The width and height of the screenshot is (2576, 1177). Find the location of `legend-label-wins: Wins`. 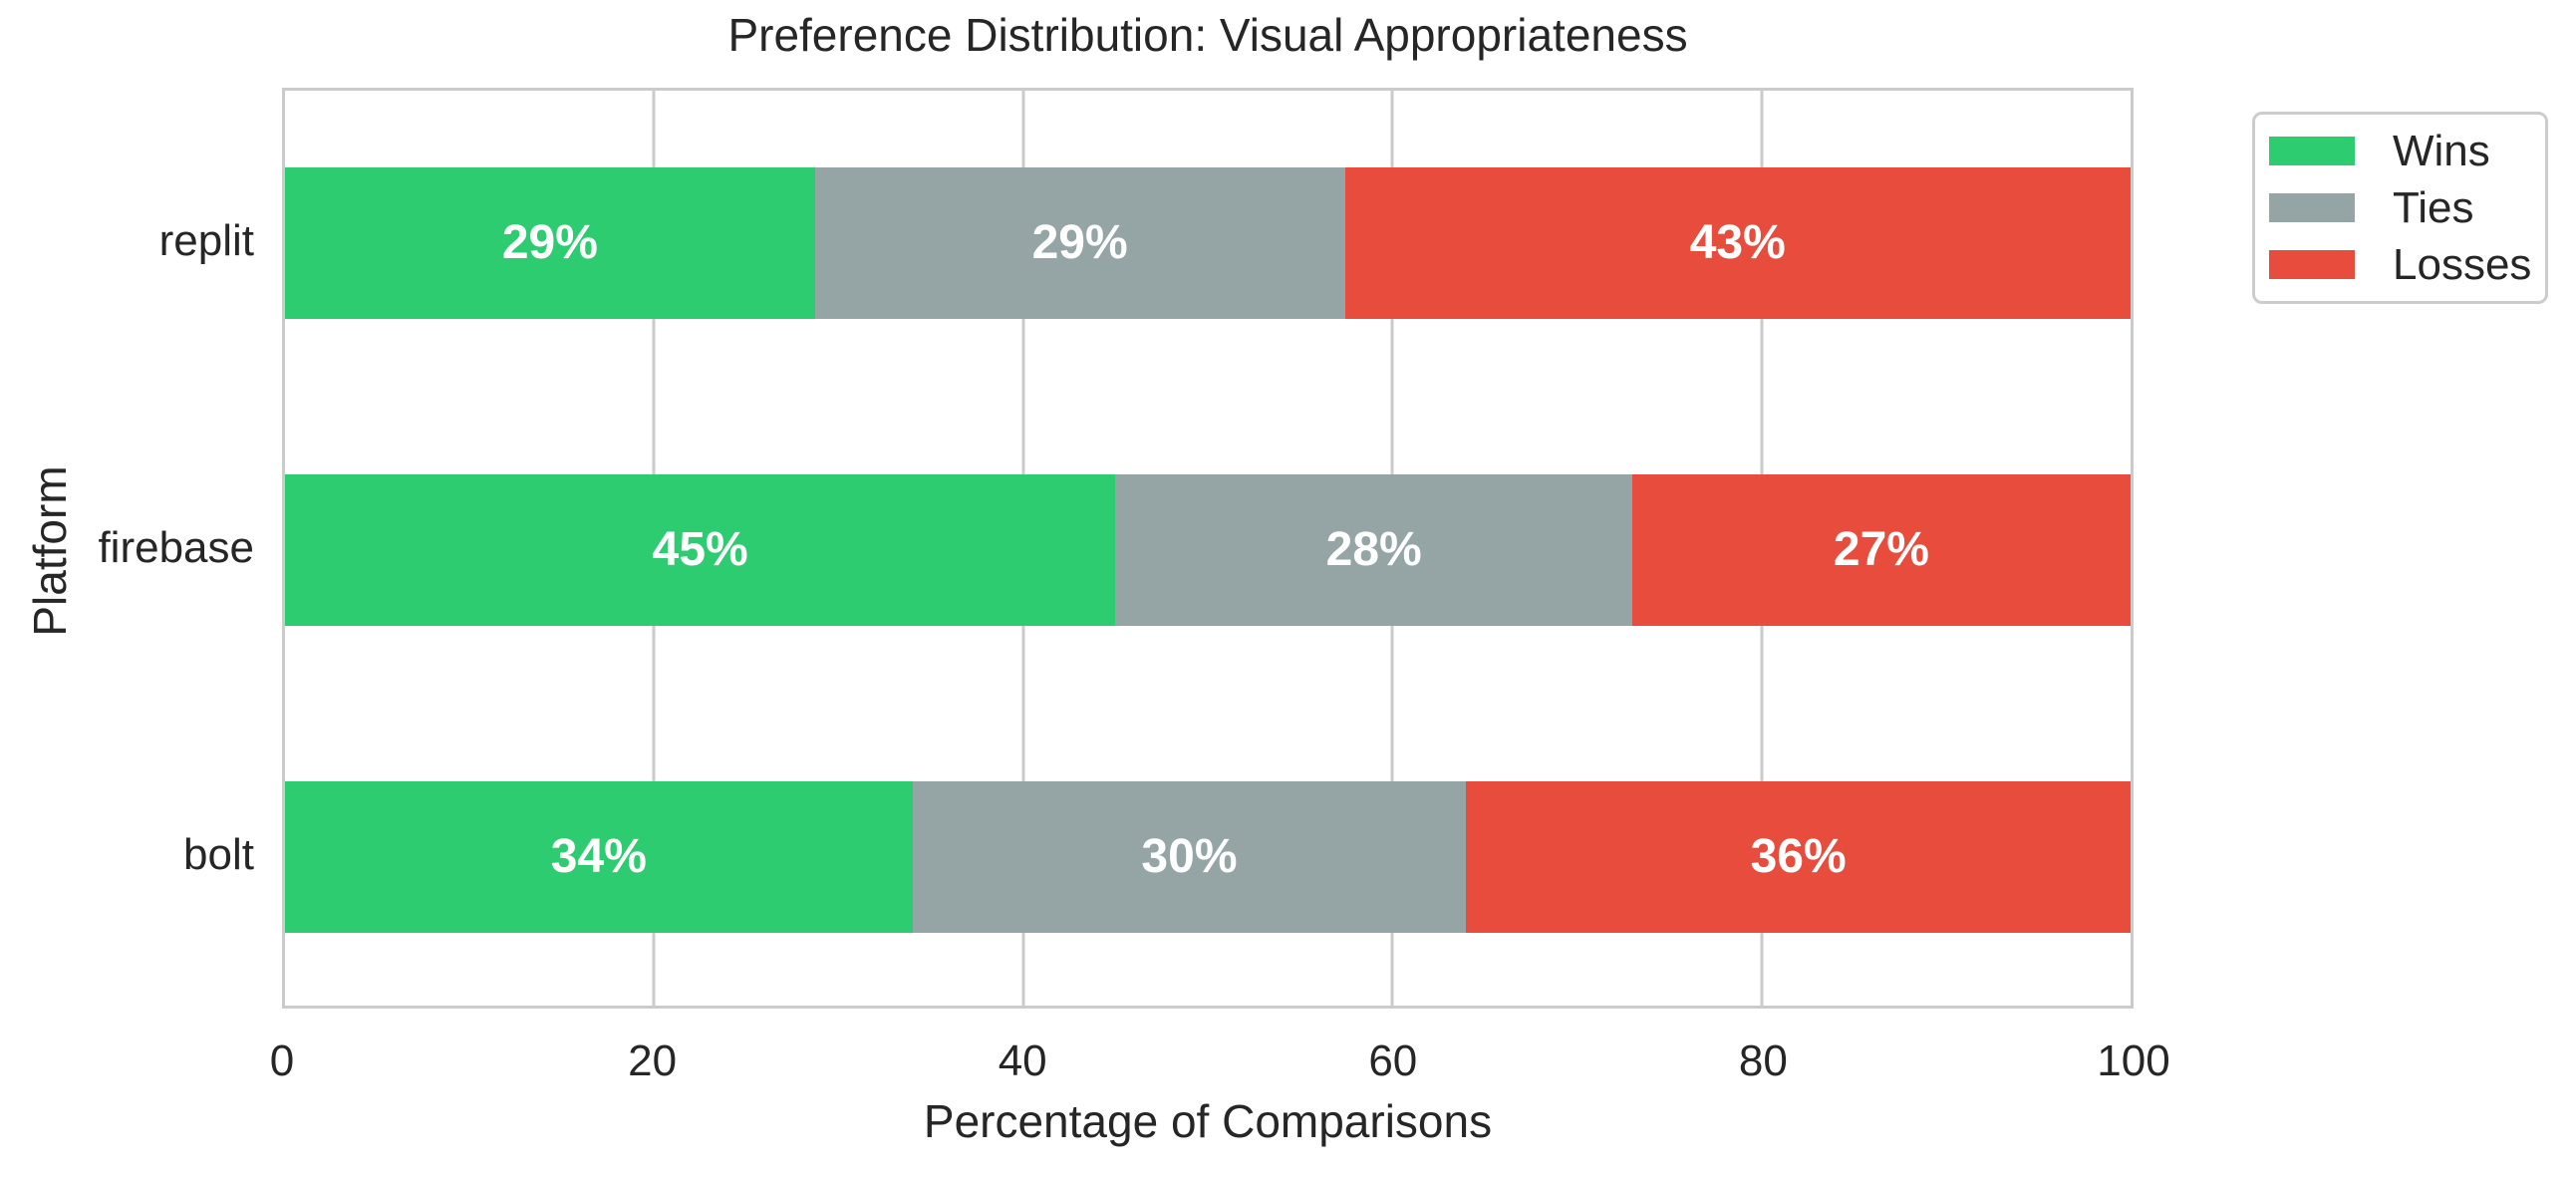

legend-label-wins: Wins is located at coordinates (2441, 150).